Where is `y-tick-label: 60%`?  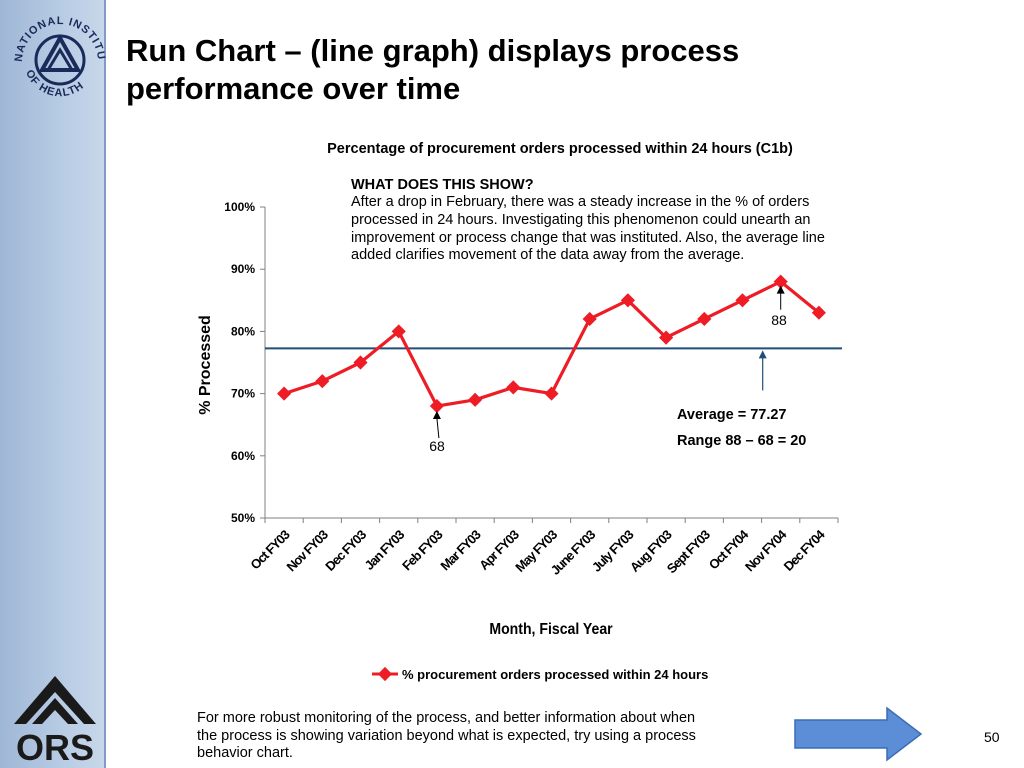
y-tick-label: 60% is located at coordinates (243, 456).